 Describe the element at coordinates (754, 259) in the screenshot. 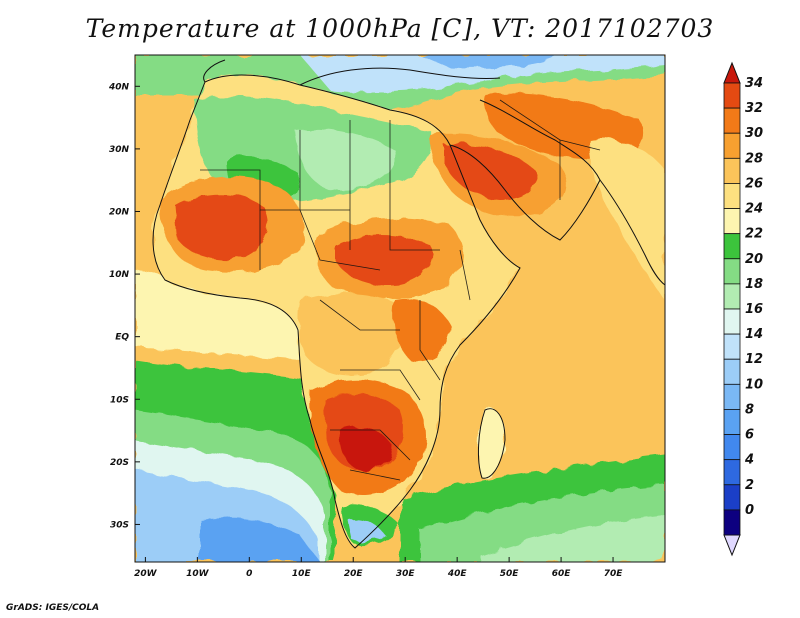

I see `colorbar-label: 20` at that location.